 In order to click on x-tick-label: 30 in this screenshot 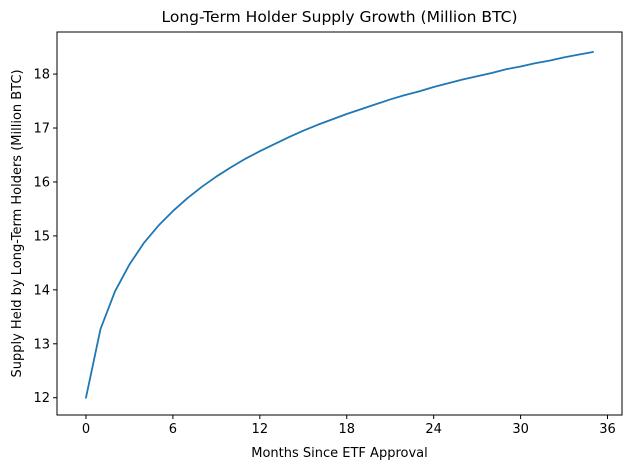, I will do `click(520, 429)`.